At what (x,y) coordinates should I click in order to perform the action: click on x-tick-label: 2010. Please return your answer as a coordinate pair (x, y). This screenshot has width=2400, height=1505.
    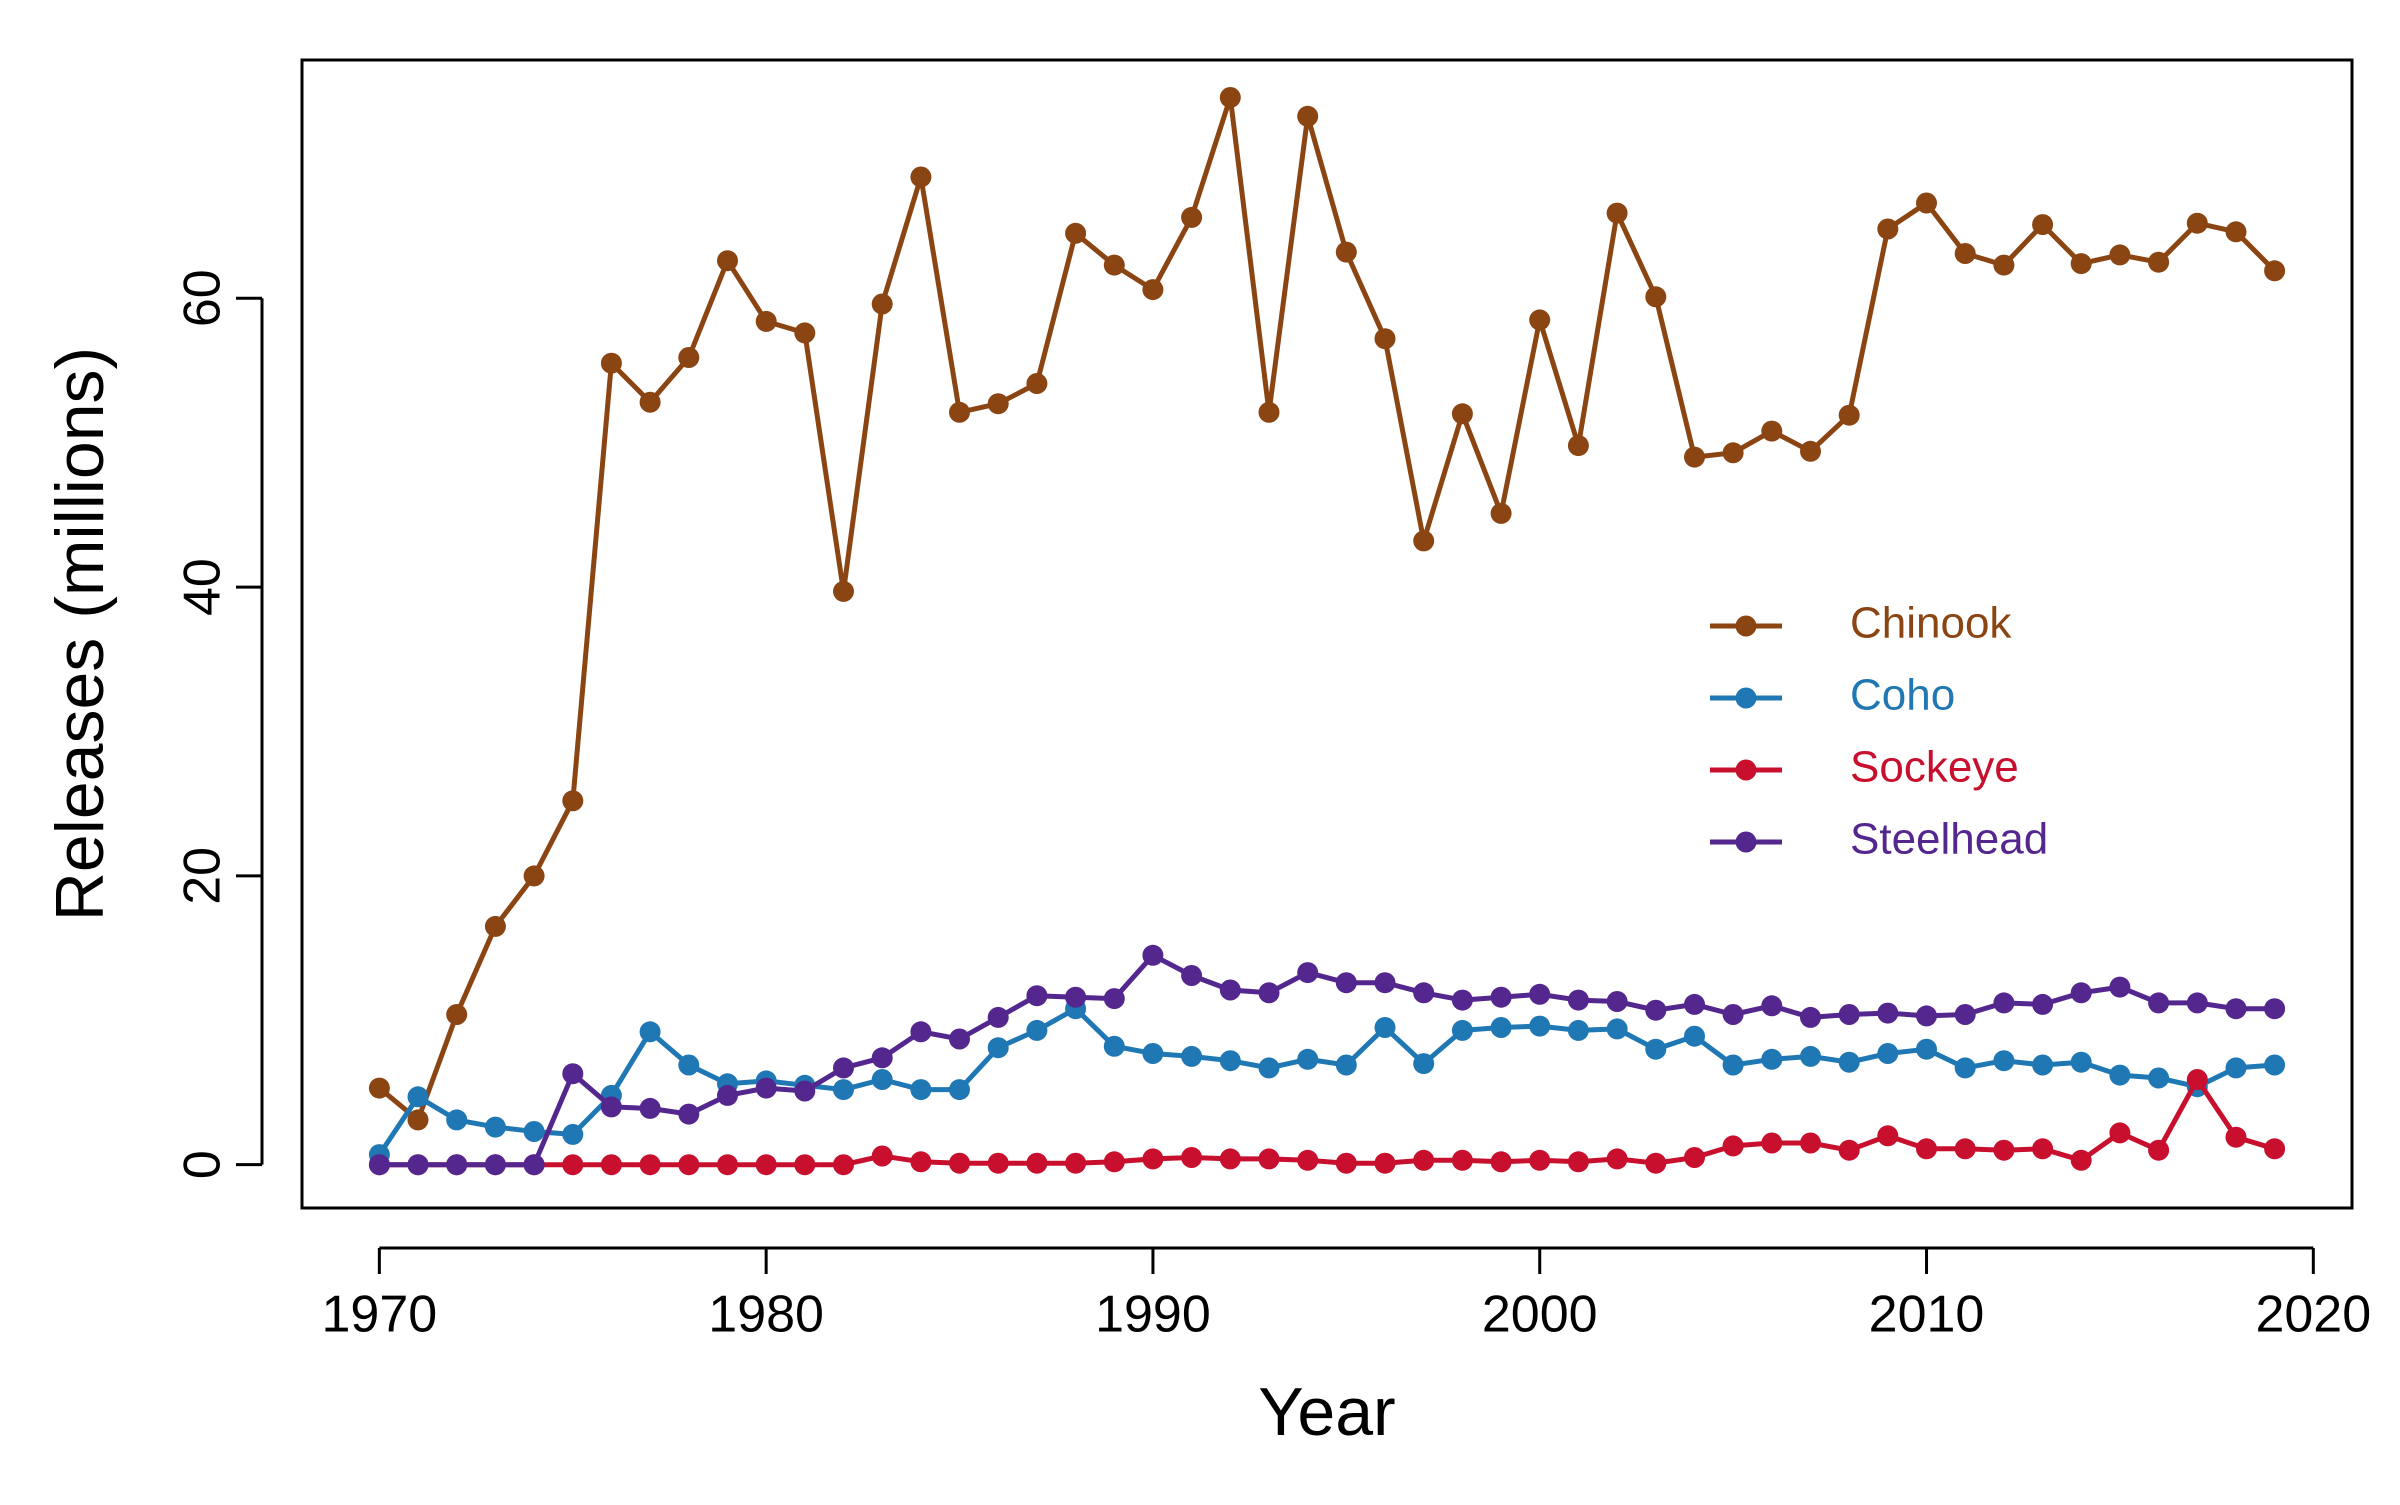
    Looking at the image, I should click on (1927, 1315).